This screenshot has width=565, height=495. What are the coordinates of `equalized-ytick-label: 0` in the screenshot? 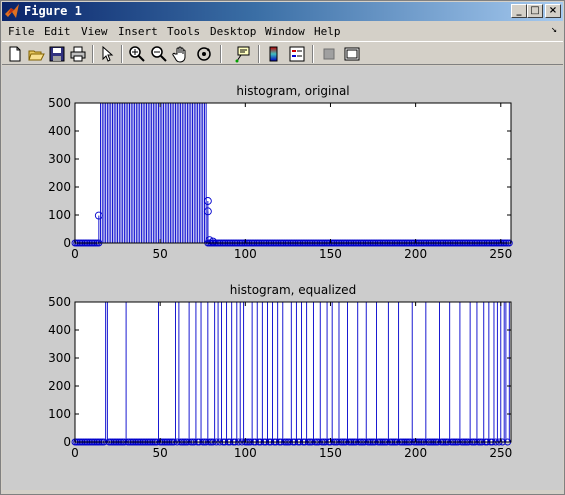 It's located at (67, 442).